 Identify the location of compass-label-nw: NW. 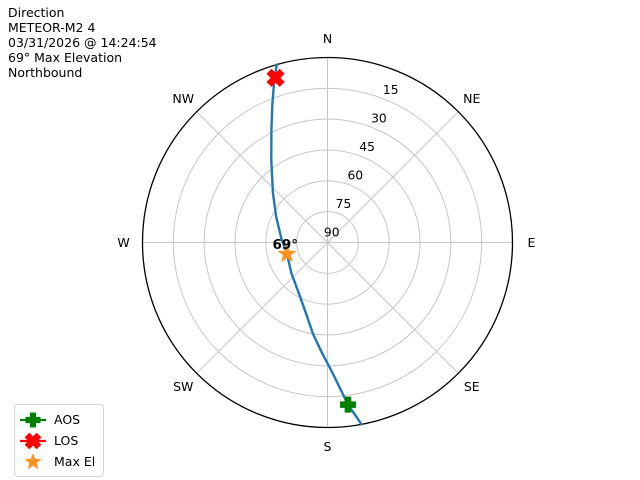
(183, 98).